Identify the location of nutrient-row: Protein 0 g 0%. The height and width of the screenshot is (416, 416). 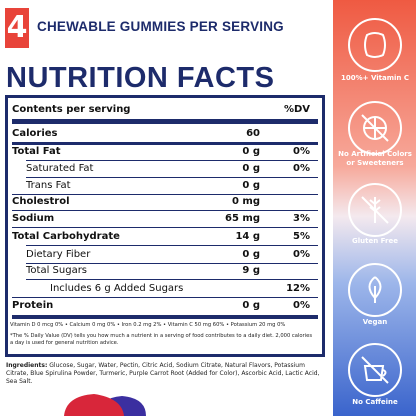
(165, 306).